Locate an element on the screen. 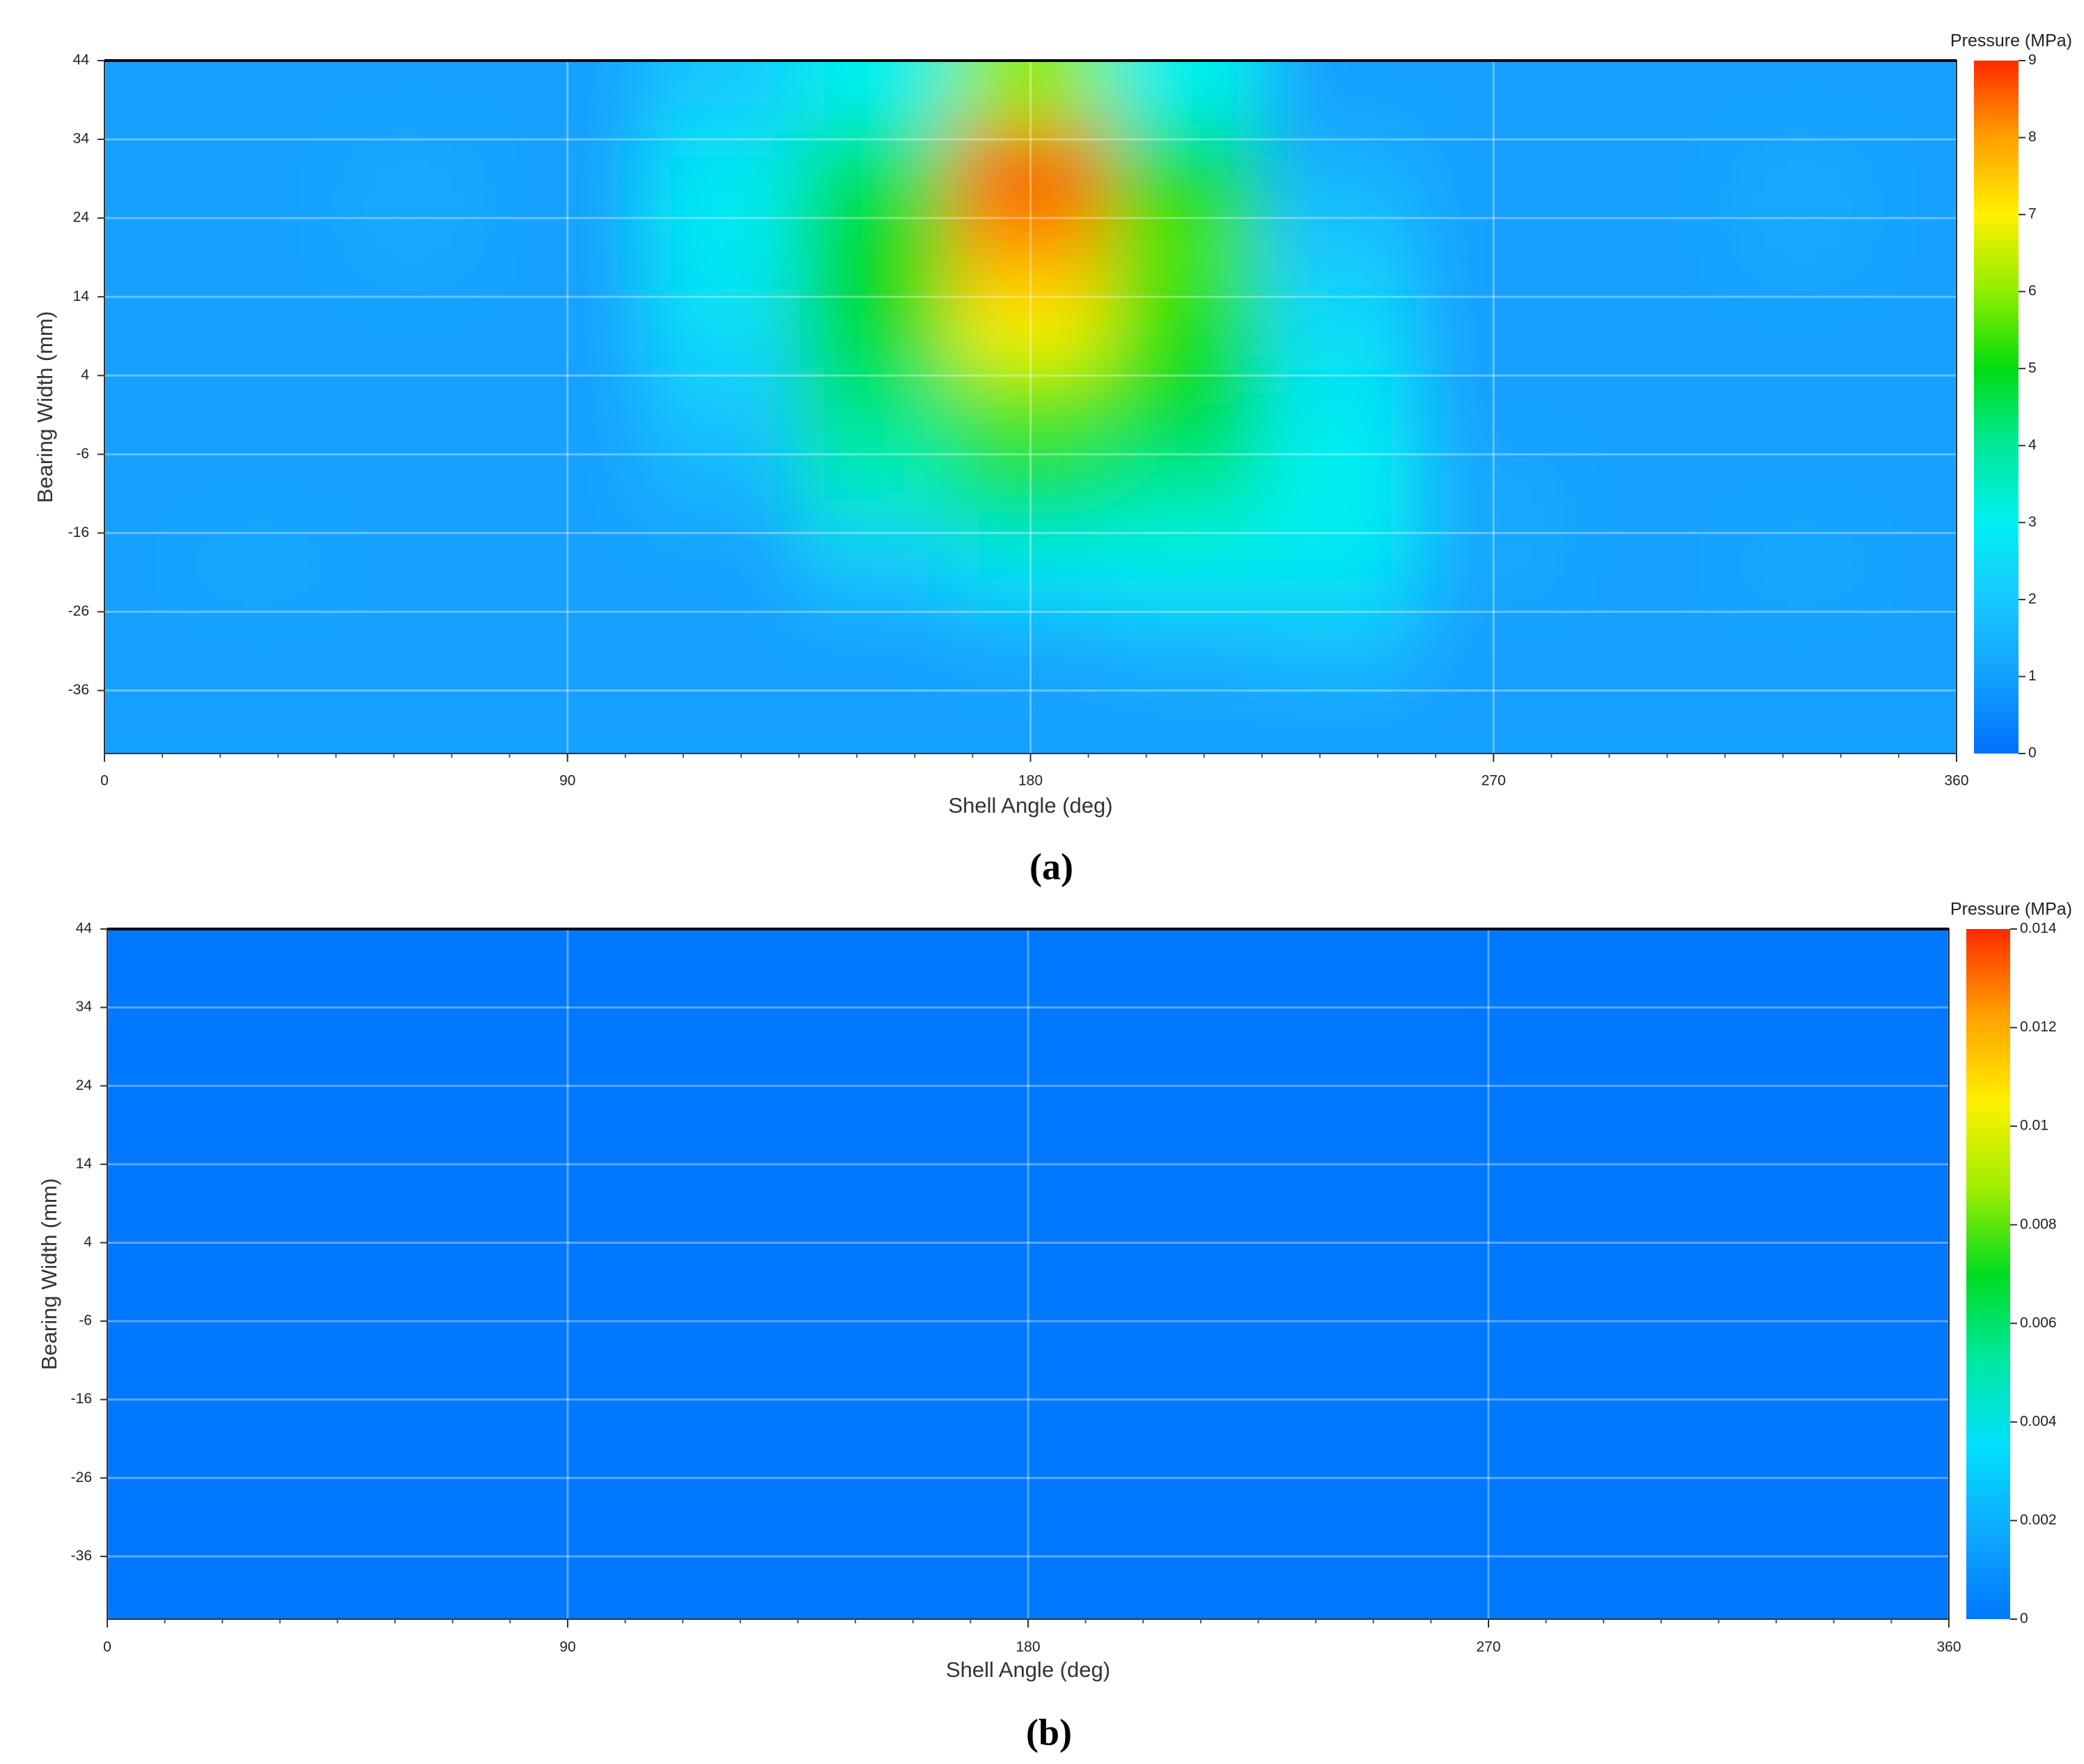 This screenshot has height=1764, width=2084. y-tick-label: 14 is located at coordinates (81, 296).